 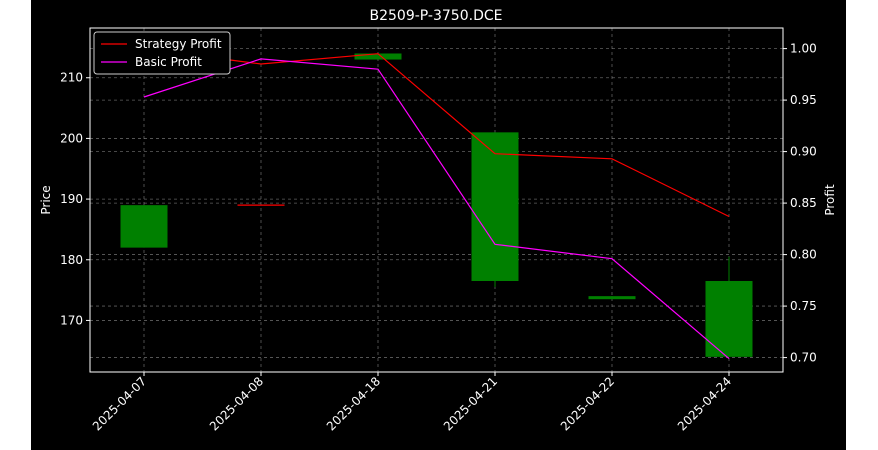 I want to click on y2-tick-label: 0.95, so click(x=803, y=100).